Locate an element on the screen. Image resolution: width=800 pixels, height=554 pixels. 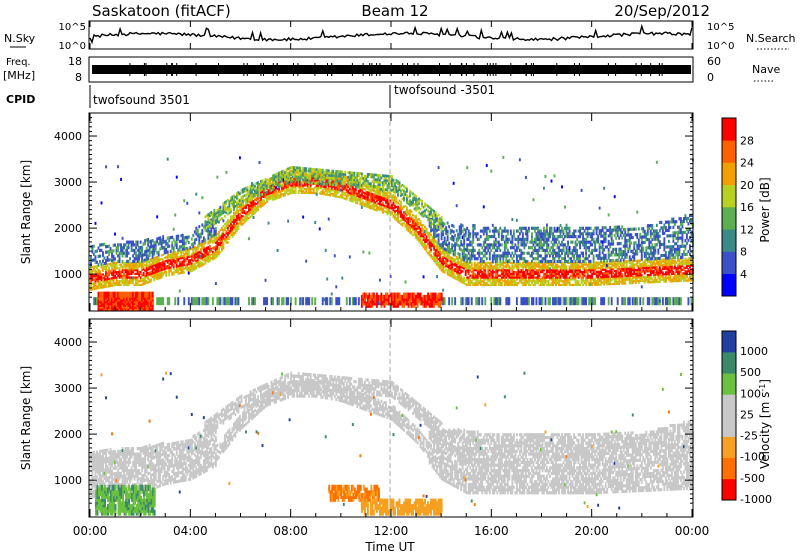
vel-cbar-tick-0: 1000 is located at coordinates (754, 351).